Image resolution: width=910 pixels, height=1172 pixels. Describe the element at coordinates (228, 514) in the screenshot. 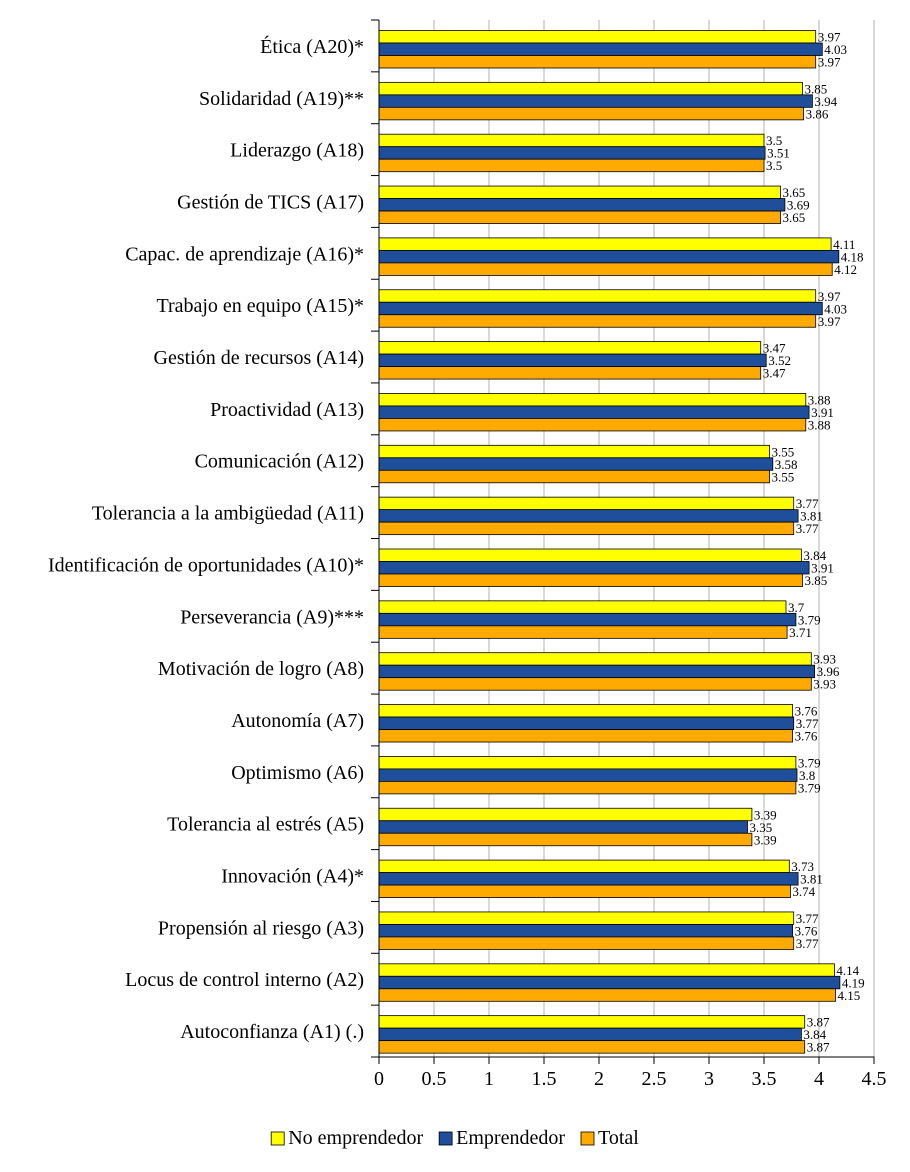

I see `category-label: Tolerancia a la ambigüedad (A11)` at that location.